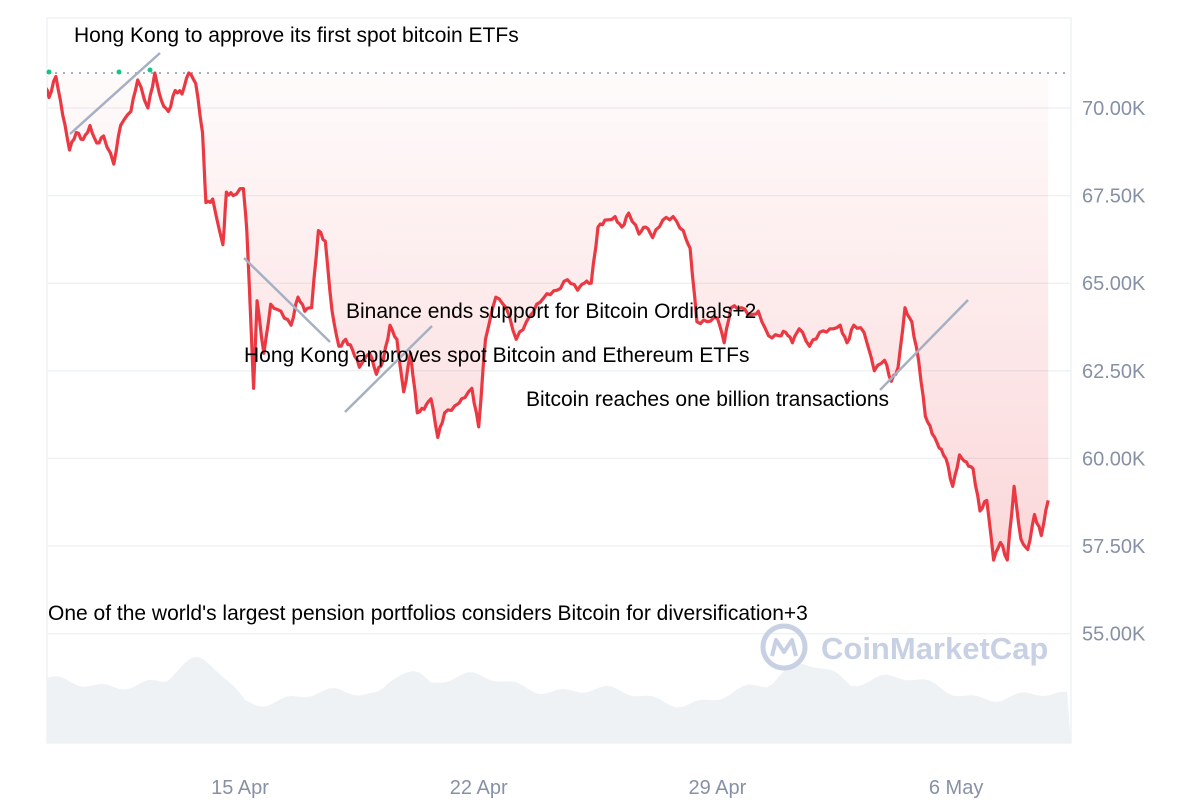 Image resolution: width=1200 pixels, height=800 pixels. Describe the element at coordinates (559, 699) in the screenshot. I see `volume-area` at that location.